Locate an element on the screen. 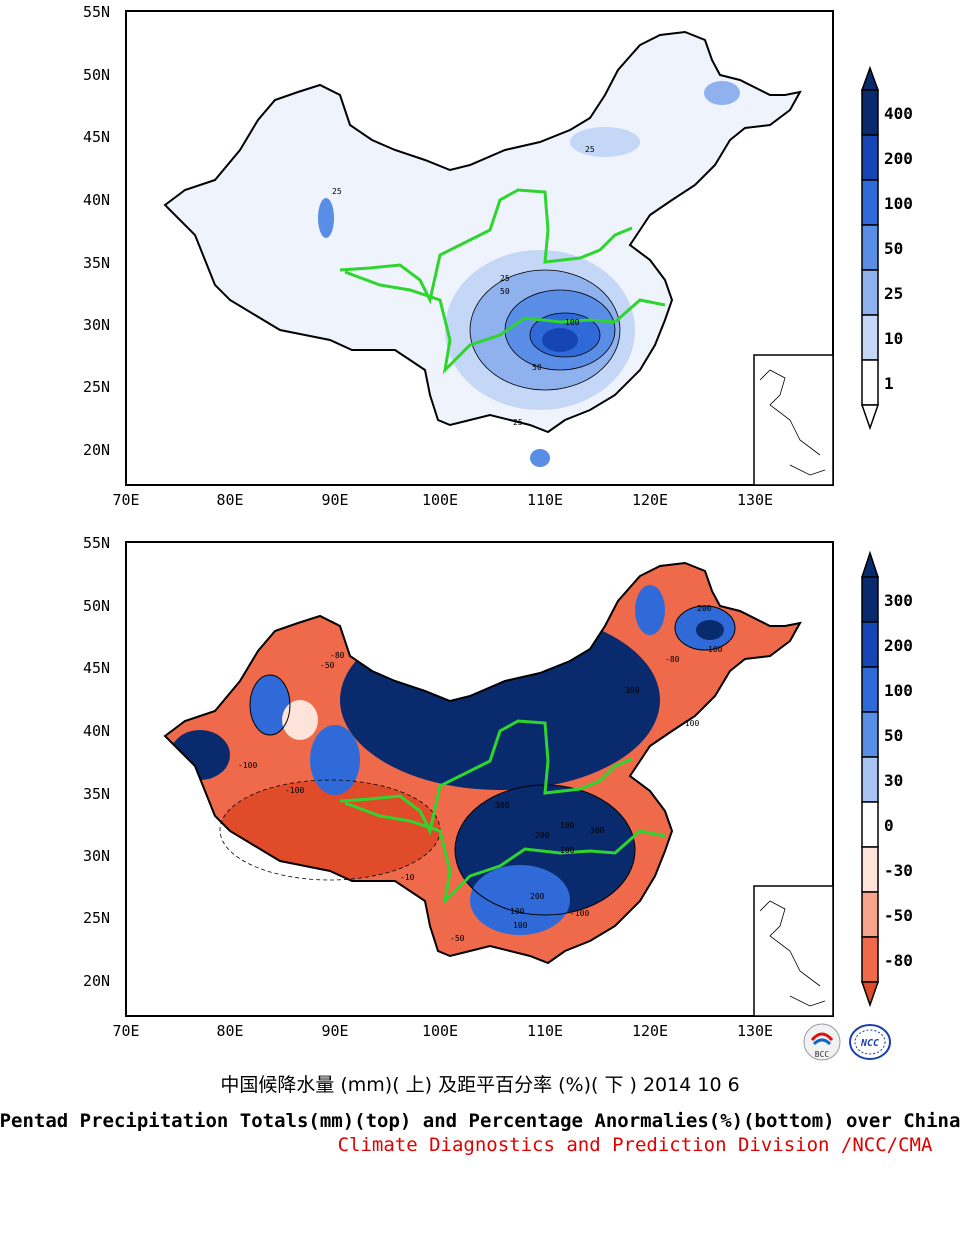  anomaly-region-wet-ne-core is located at coordinates (710, 630).